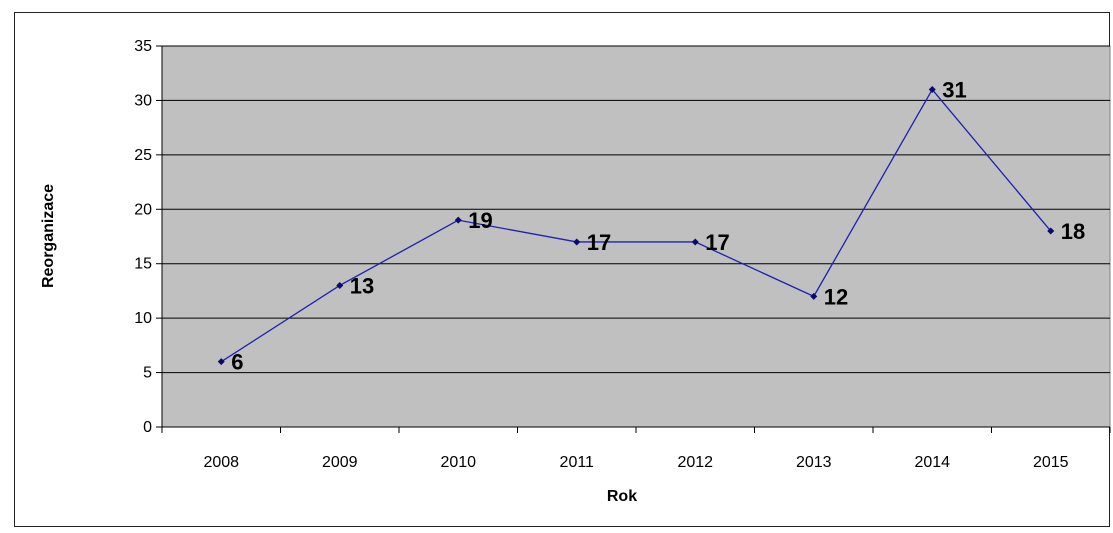 This screenshot has width=1113, height=533. Describe the element at coordinates (458, 462) in the screenshot. I see `x-tick-label: 2010` at that location.